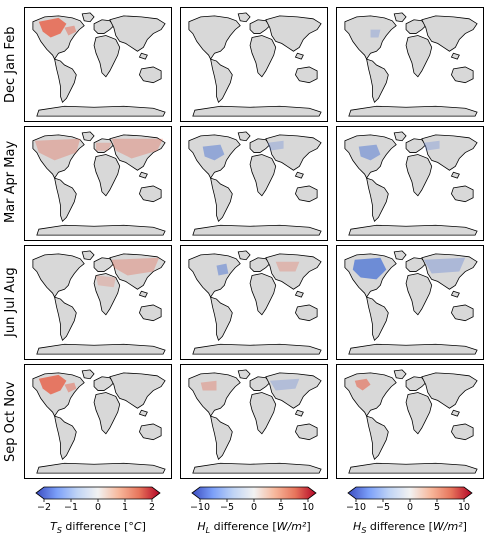 The width and height of the screenshot is (500, 540). What do you see at coordinates (152, 507) in the screenshot?
I see `colorbar-tick-label: 2` at bounding box center [152, 507].